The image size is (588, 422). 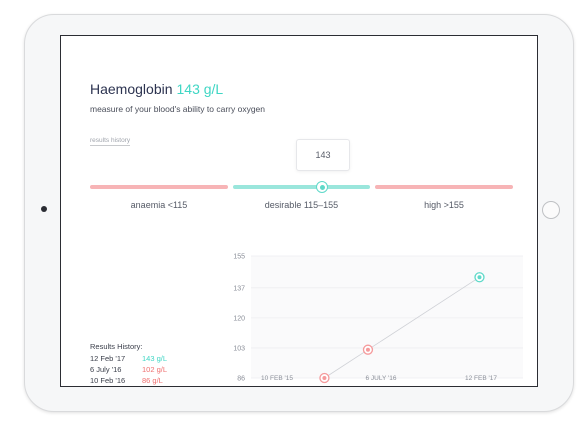 What do you see at coordinates (116, 346) in the screenshot?
I see `legend-title: Results History:` at bounding box center [116, 346].